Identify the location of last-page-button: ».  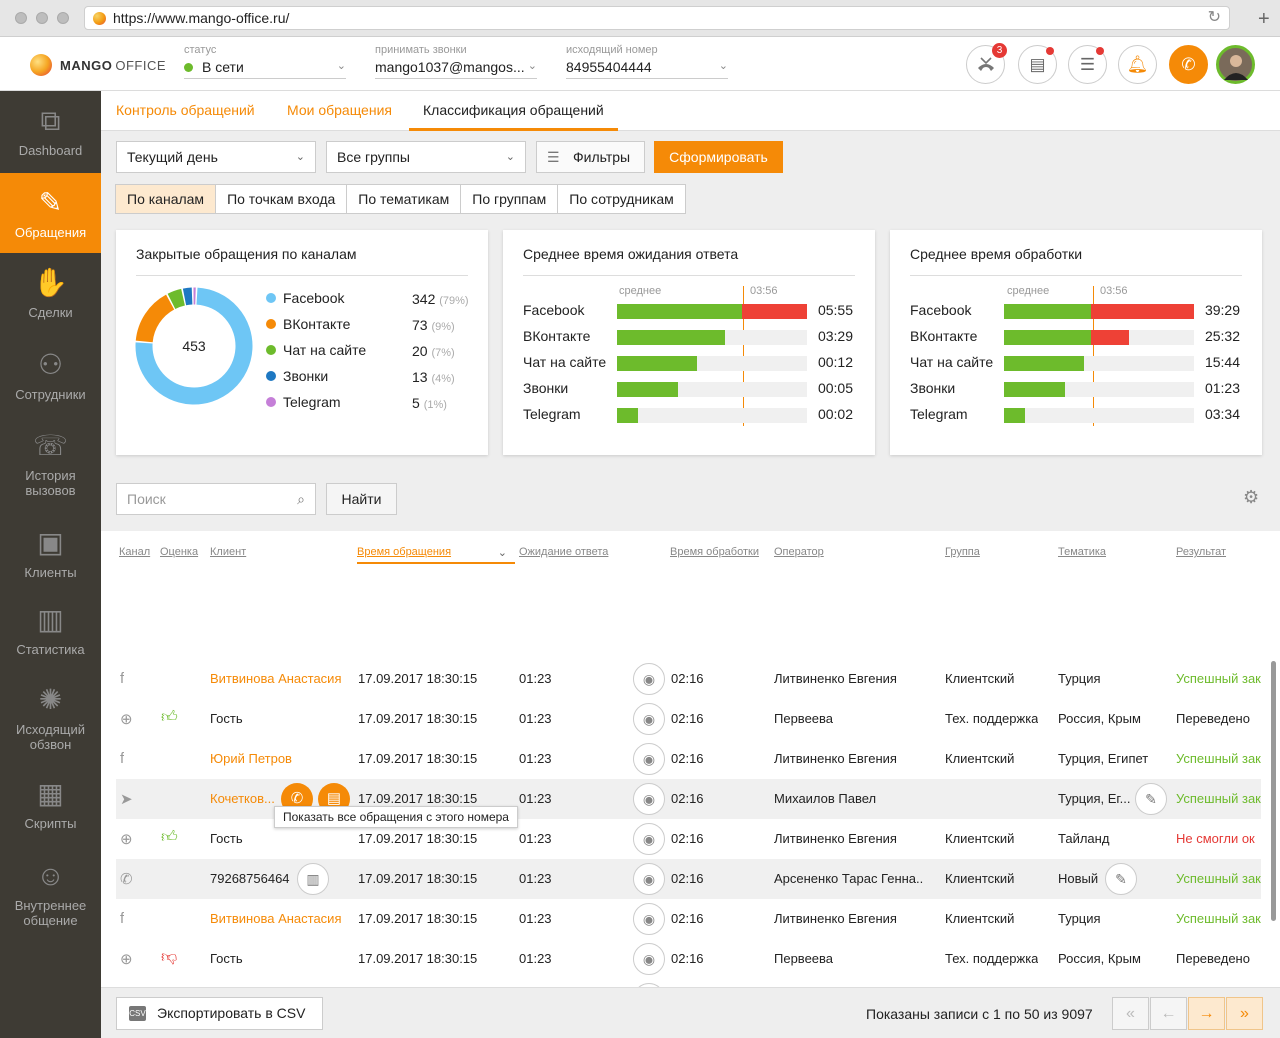
(1244, 1013).